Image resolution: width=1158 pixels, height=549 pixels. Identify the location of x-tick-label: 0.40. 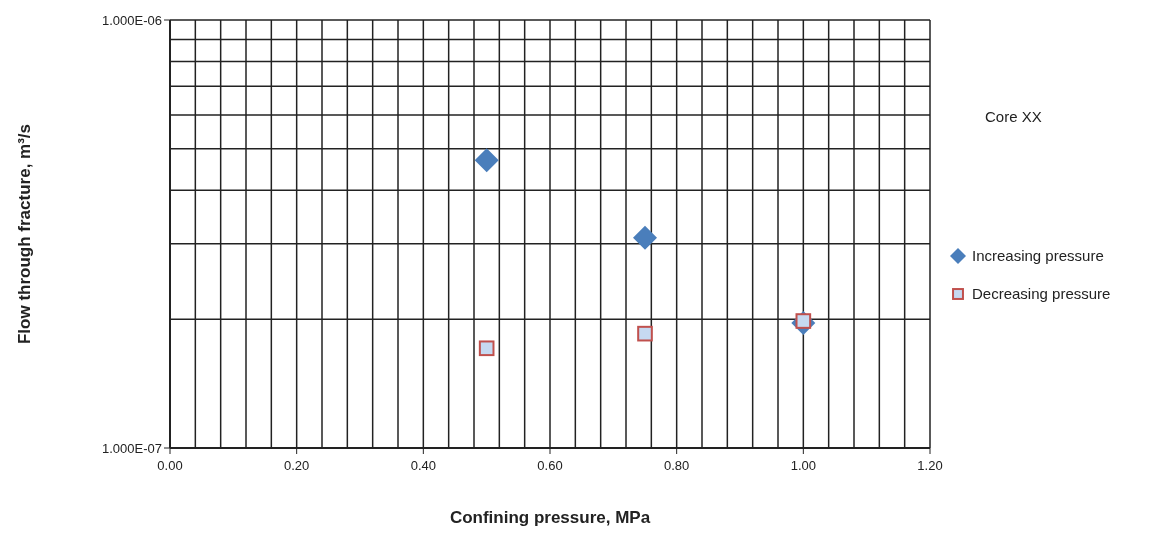
(423, 465).